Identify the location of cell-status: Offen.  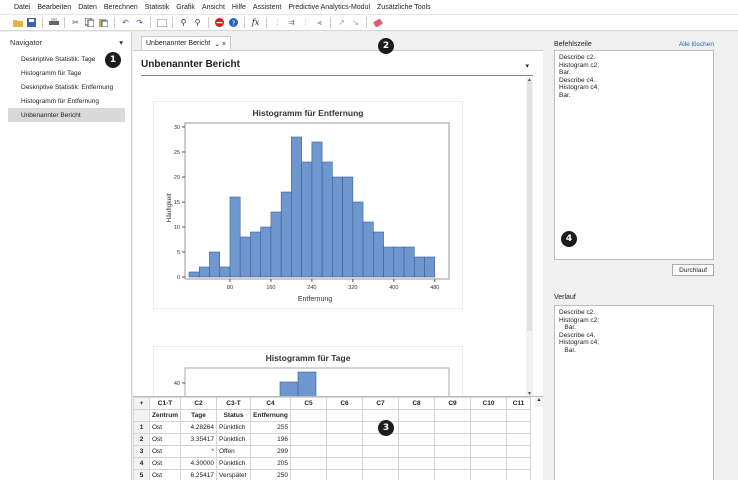
(233, 451).